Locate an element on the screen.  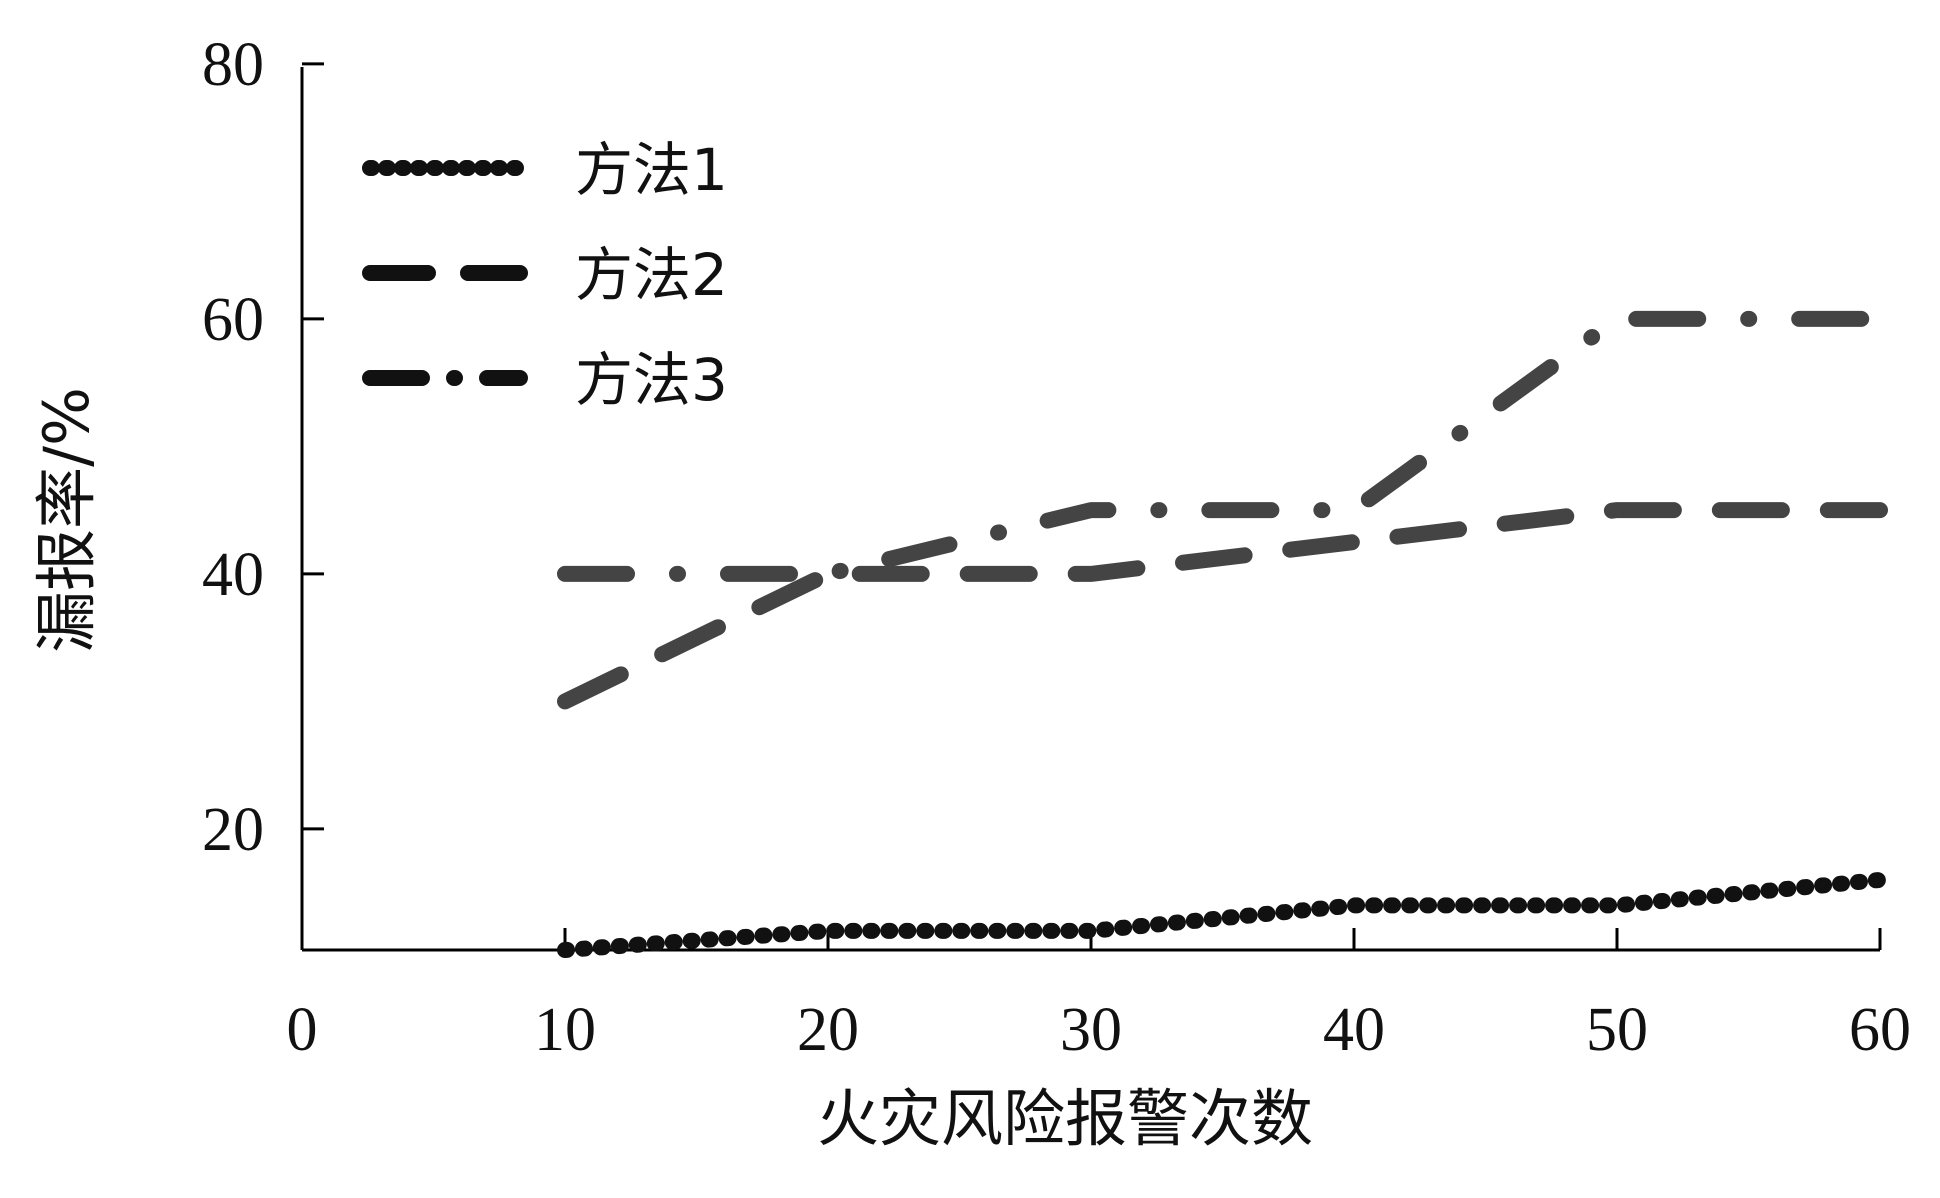
legend-label-1: 方法1 is located at coordinates (651, 170).